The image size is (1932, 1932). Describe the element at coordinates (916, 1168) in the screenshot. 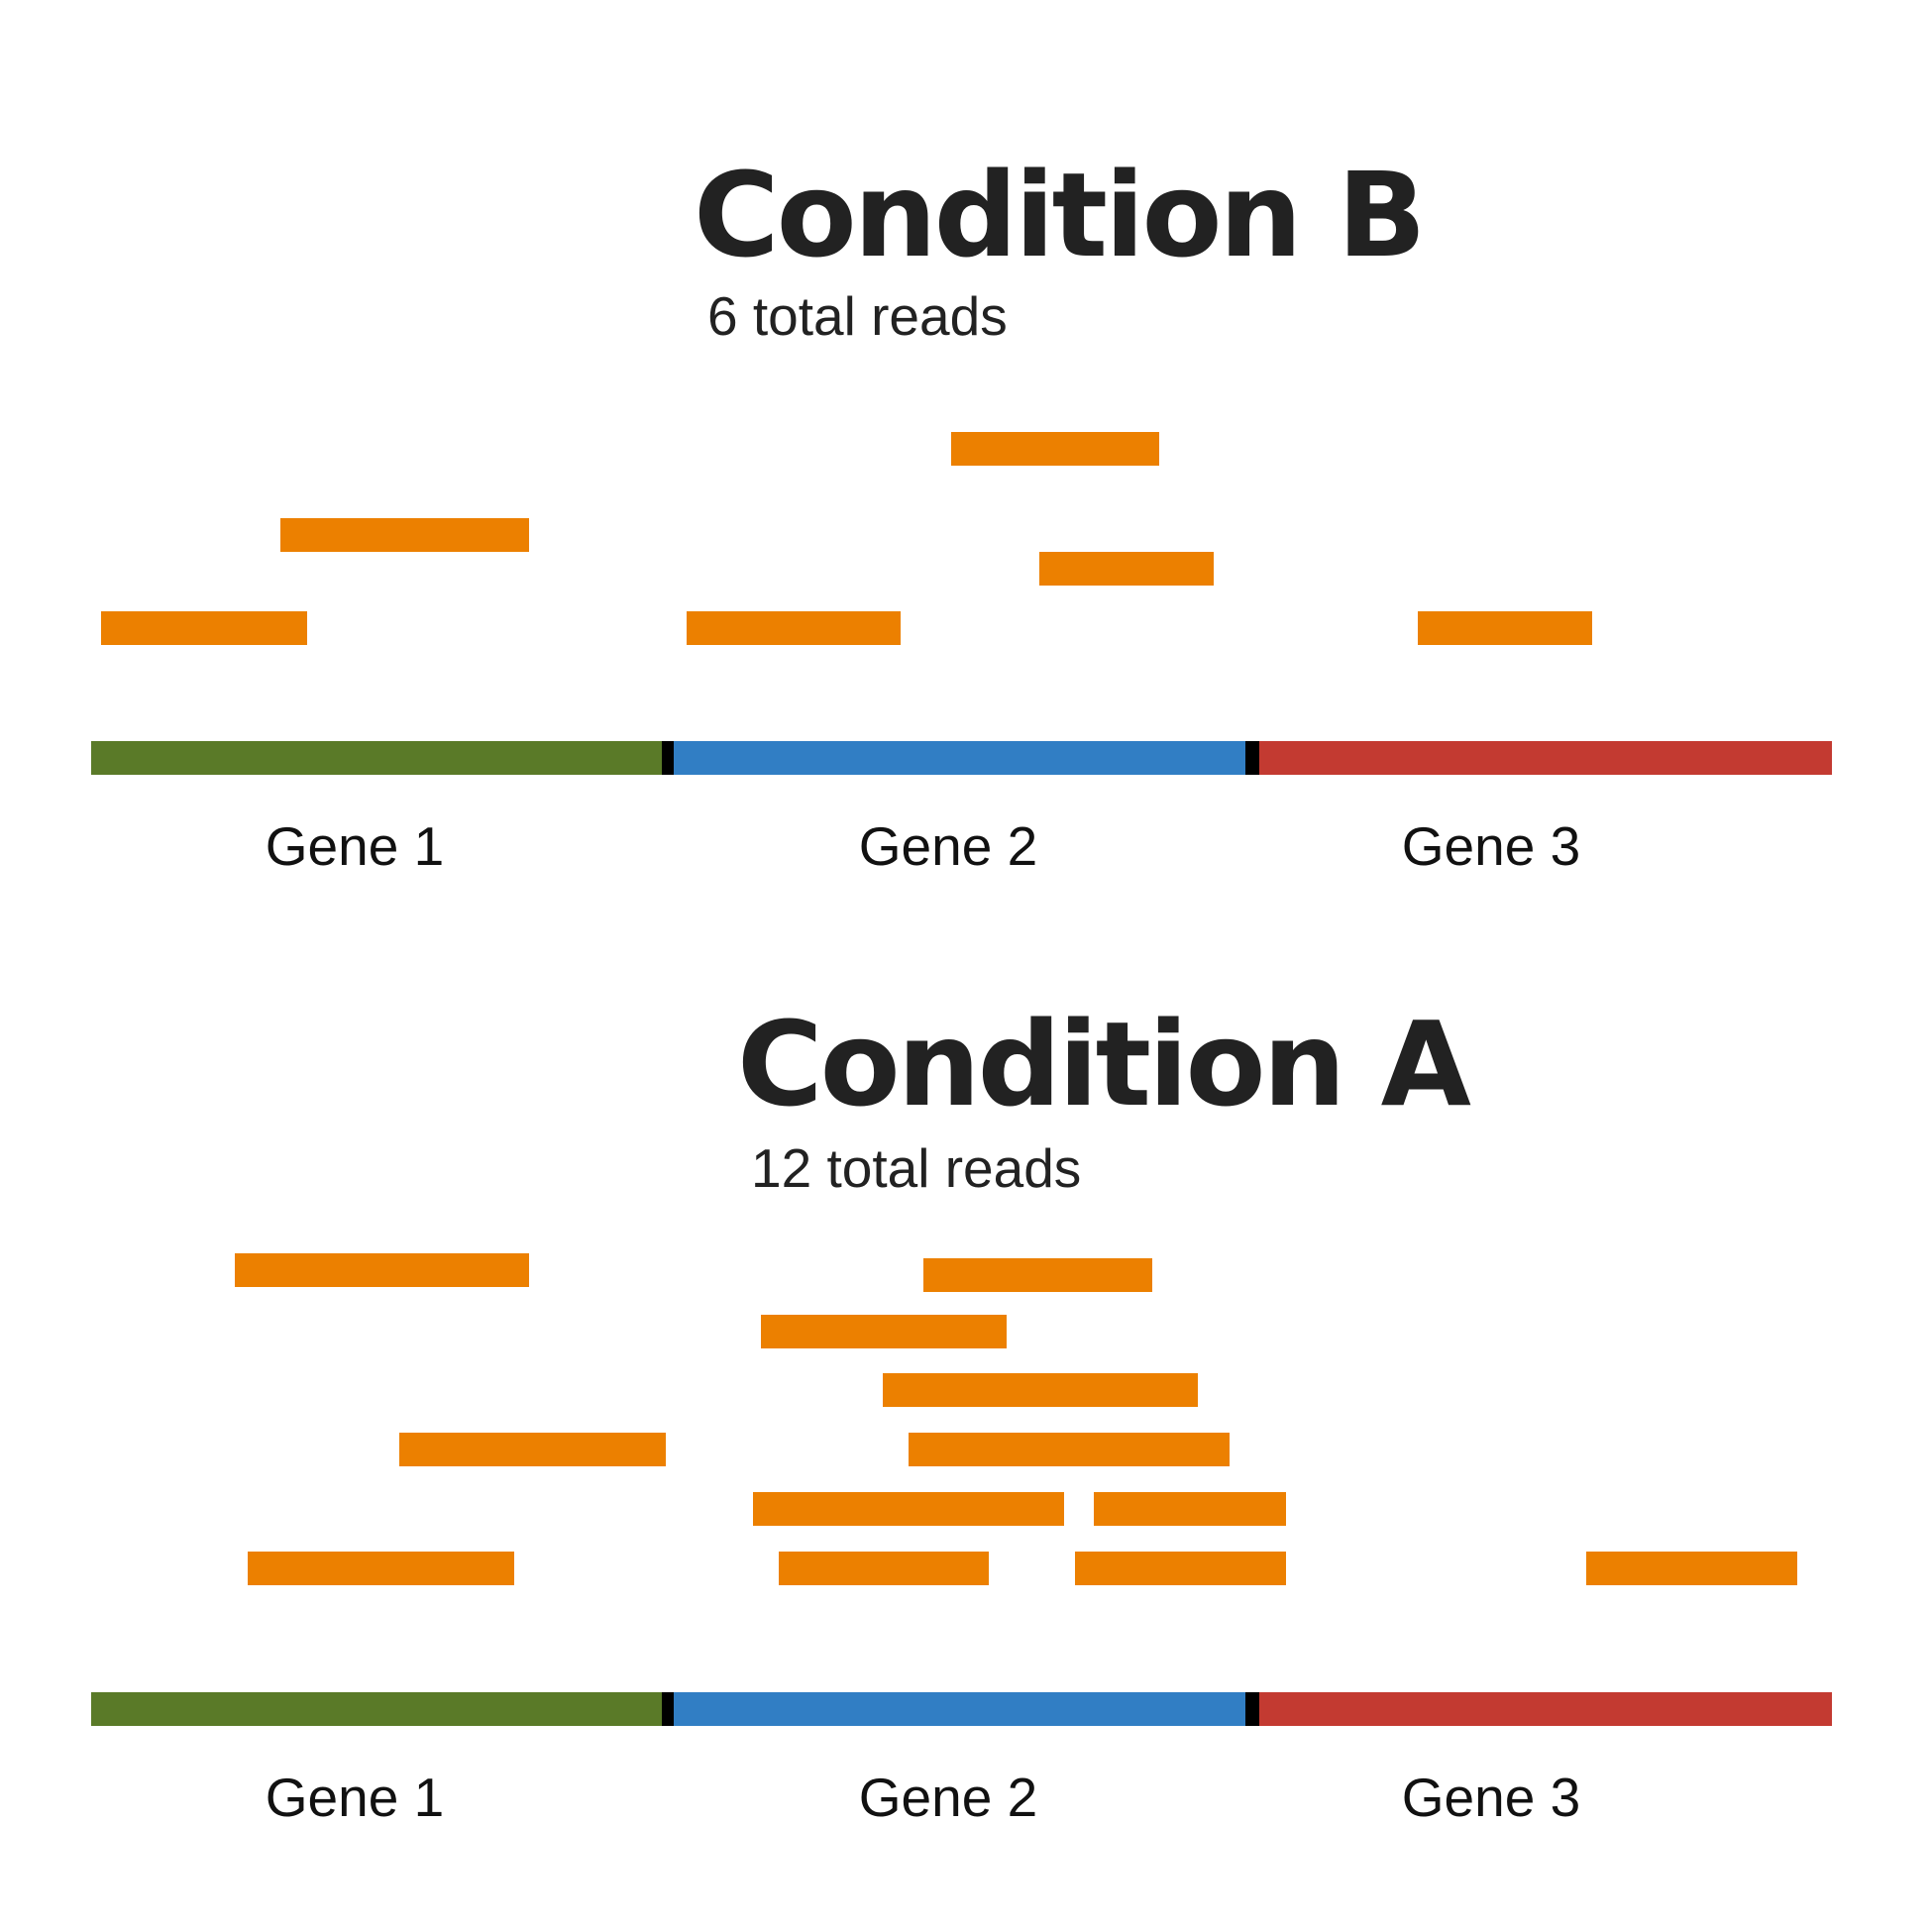

I see `panel-subtitle: 12 total reads` at that location.